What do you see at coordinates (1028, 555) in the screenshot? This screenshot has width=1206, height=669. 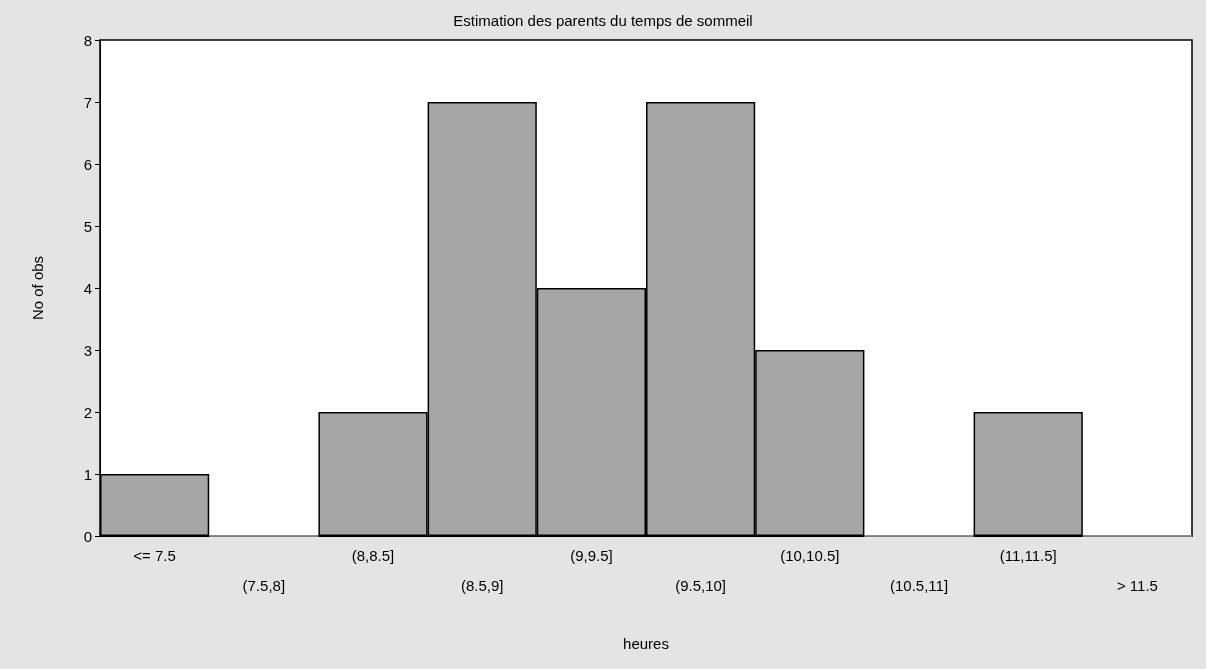 I see `x-tick-label: (11,11.5]` at bounding box center [1028, 555].